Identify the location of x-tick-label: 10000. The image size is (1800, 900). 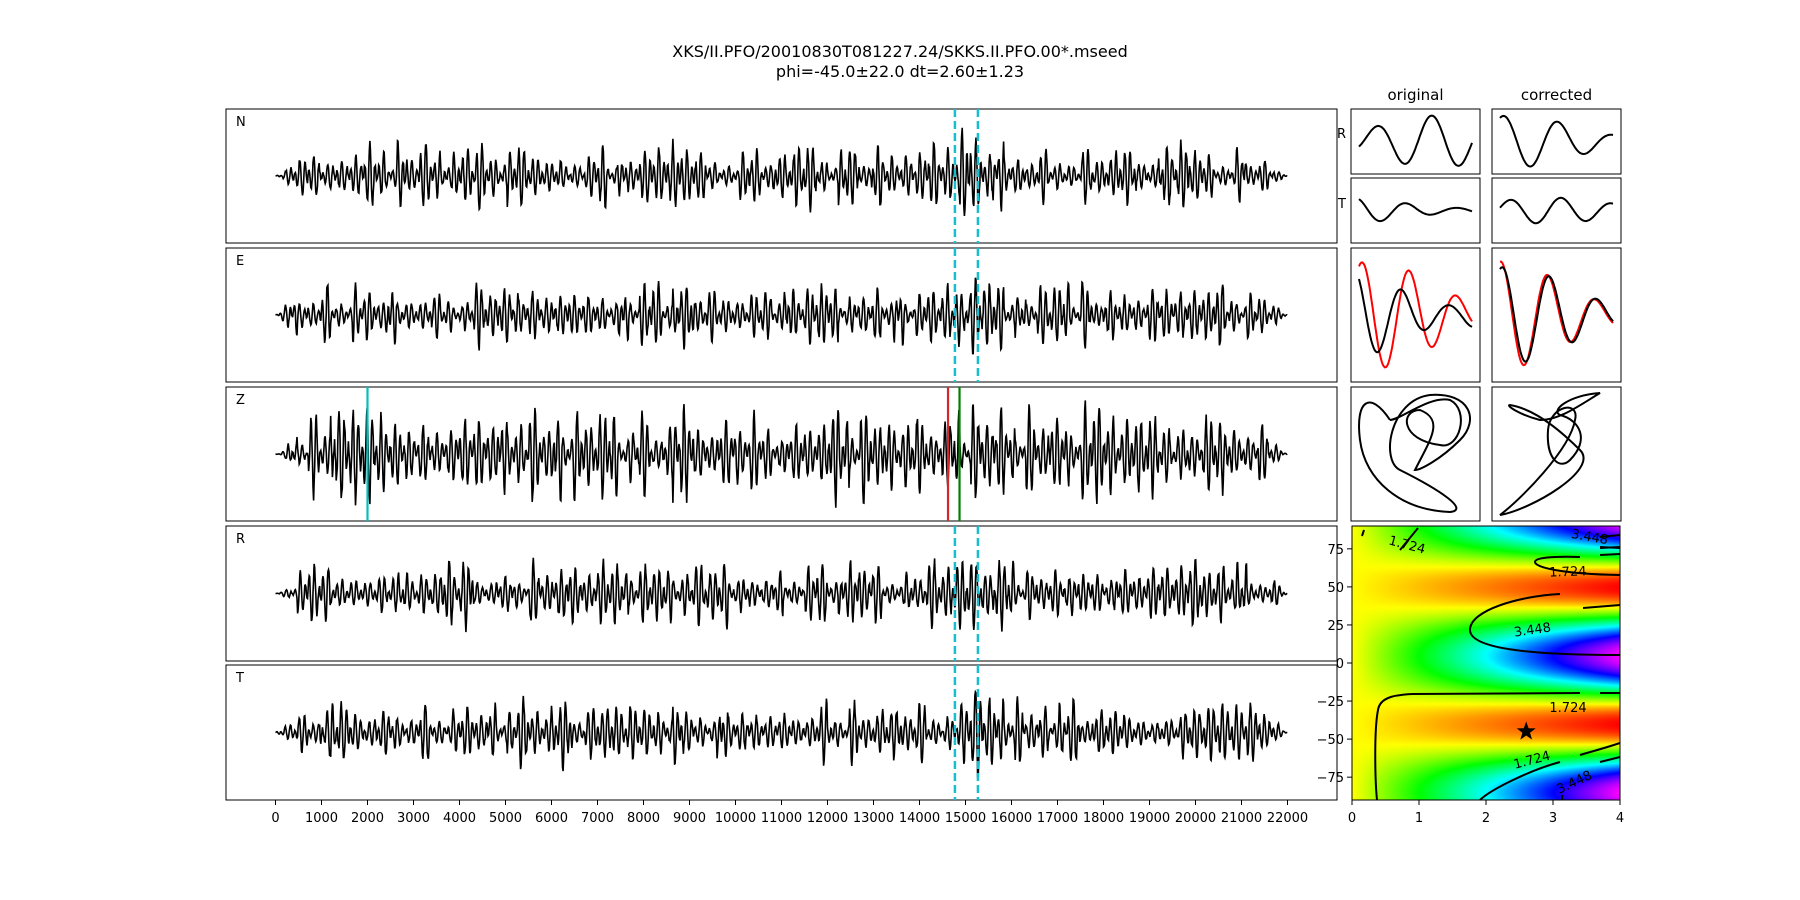
(735, 818).